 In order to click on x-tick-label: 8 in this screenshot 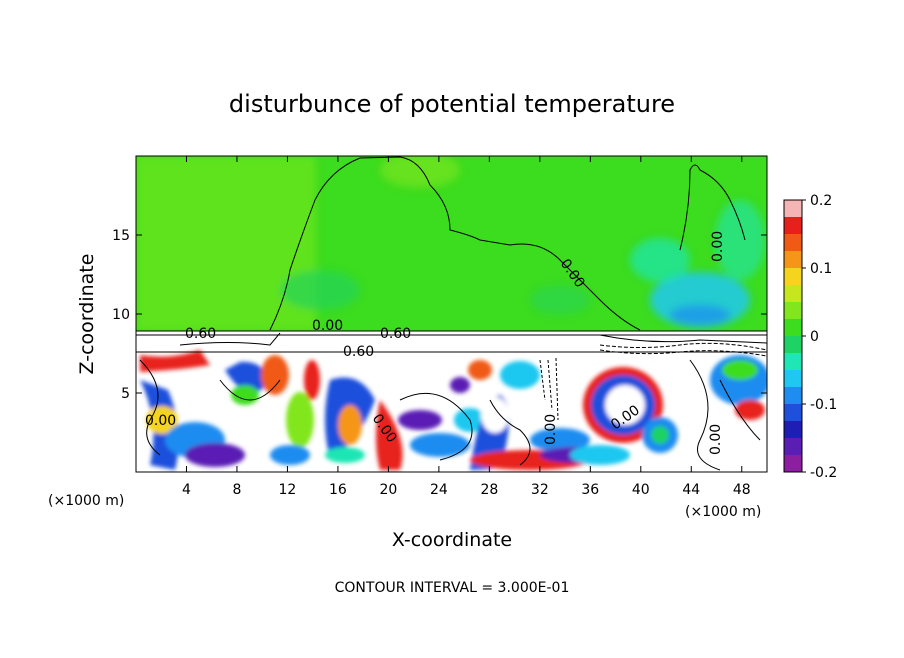, I will do `click(236, 490)`.